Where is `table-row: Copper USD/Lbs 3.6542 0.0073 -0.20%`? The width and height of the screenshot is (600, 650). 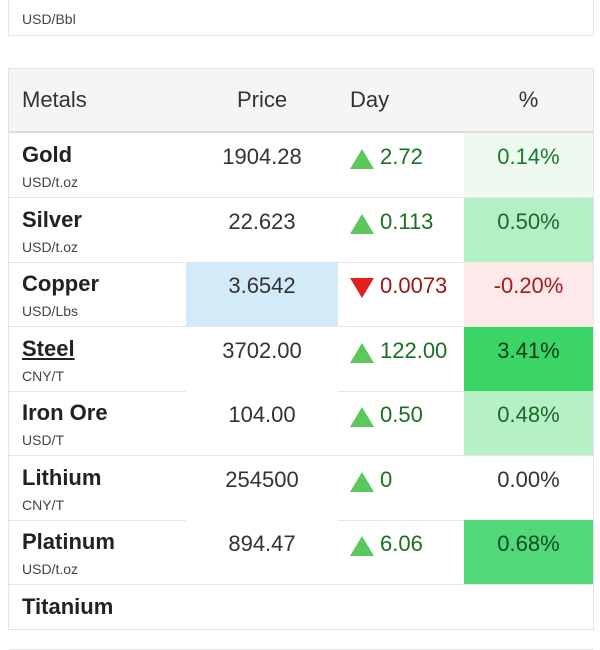
table-row: Copper USD/Lbs 3.6542 0.0073 -0.20% is located at coordinates (301, 294).